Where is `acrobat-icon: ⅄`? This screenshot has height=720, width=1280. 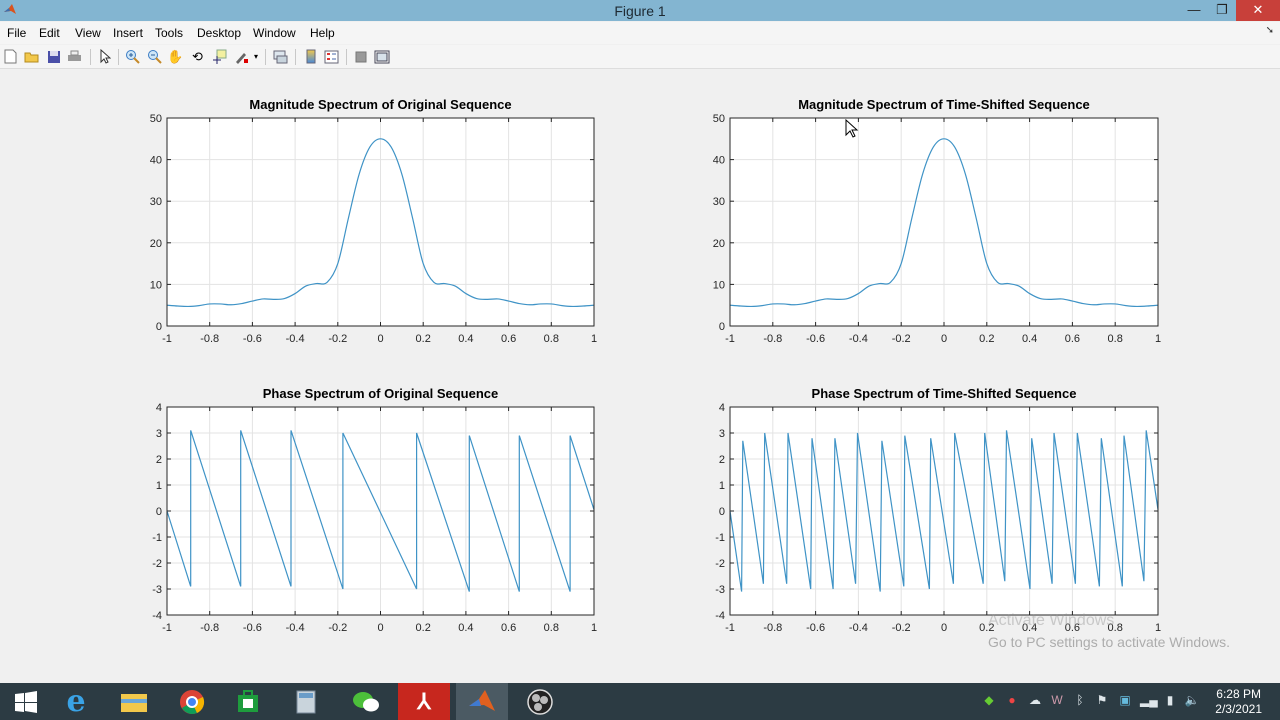 acrobat-icon: ⅄ is located at coordinates (424, 701).